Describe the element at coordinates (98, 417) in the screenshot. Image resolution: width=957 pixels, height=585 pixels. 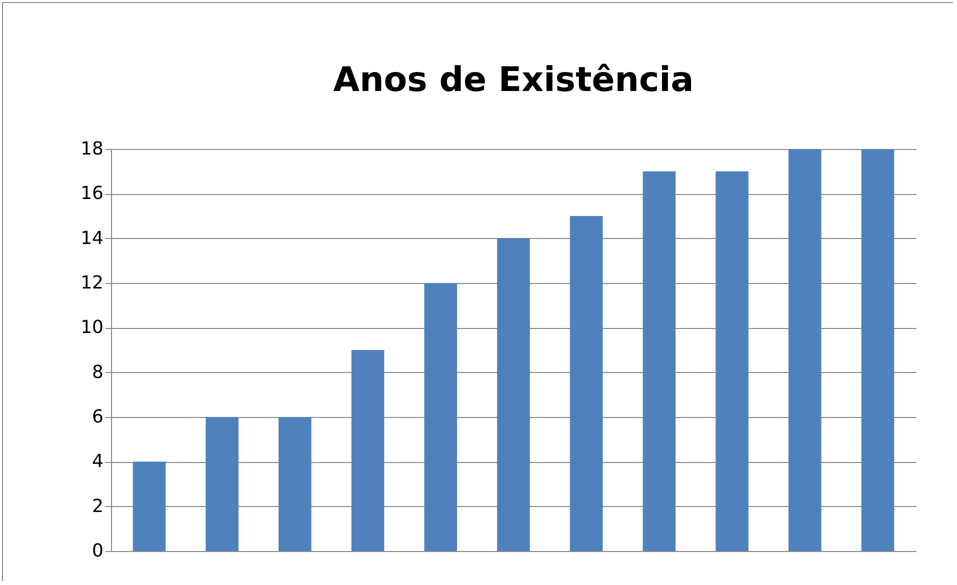
I see `y-tick-label: 6` at that location.